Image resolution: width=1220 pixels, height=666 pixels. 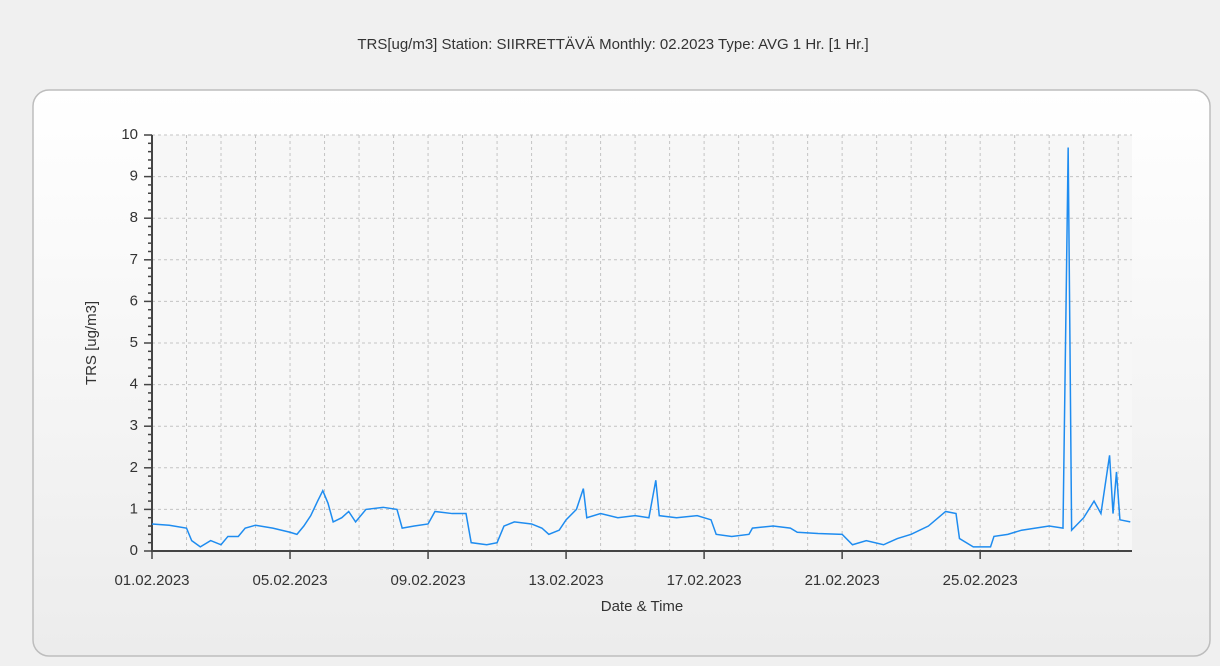 I want to click on y-tick-label: 7, so click(x=134, y=259).